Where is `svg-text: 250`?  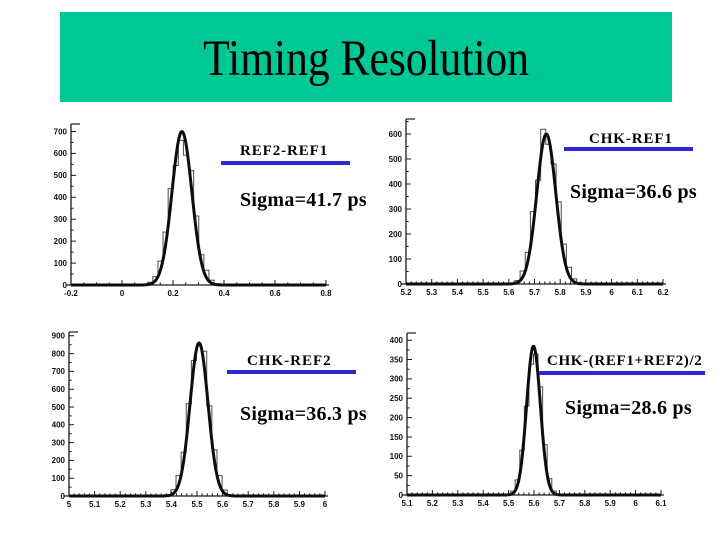
svg-text: 250 is located at coordinates (397, 398).